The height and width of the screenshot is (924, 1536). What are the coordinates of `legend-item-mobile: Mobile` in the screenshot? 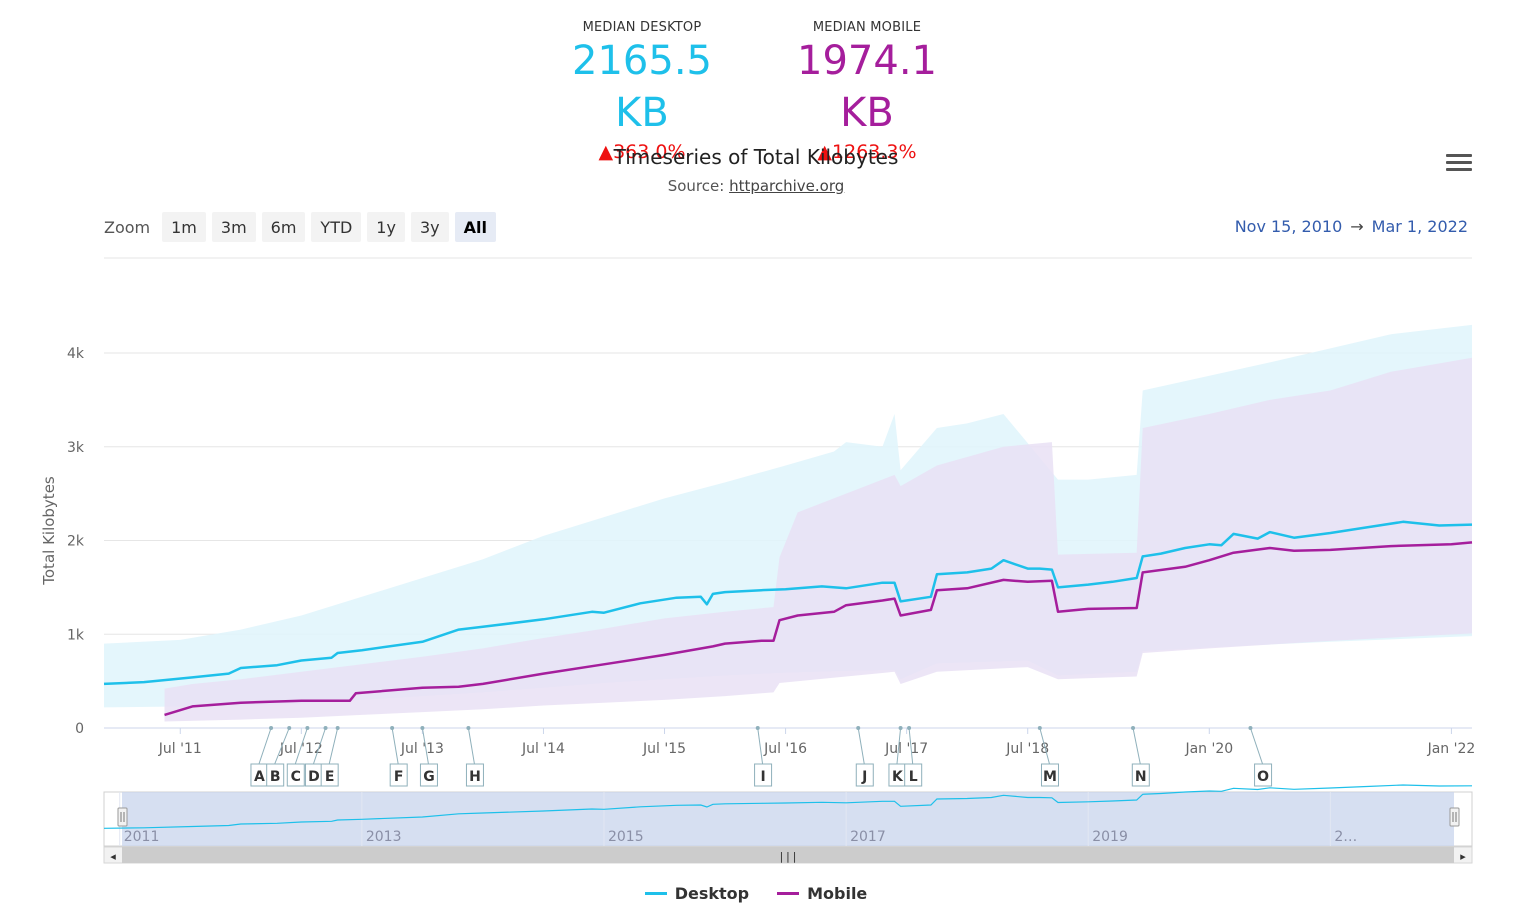 It's located at (822, 893).